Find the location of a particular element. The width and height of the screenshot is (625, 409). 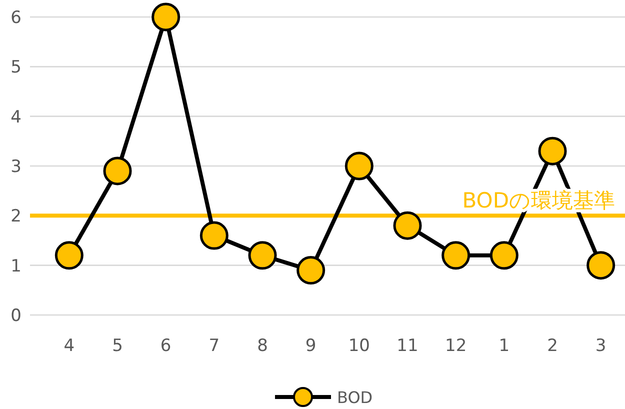

y-tick-label: 5 is located at coordinates (16, 68).